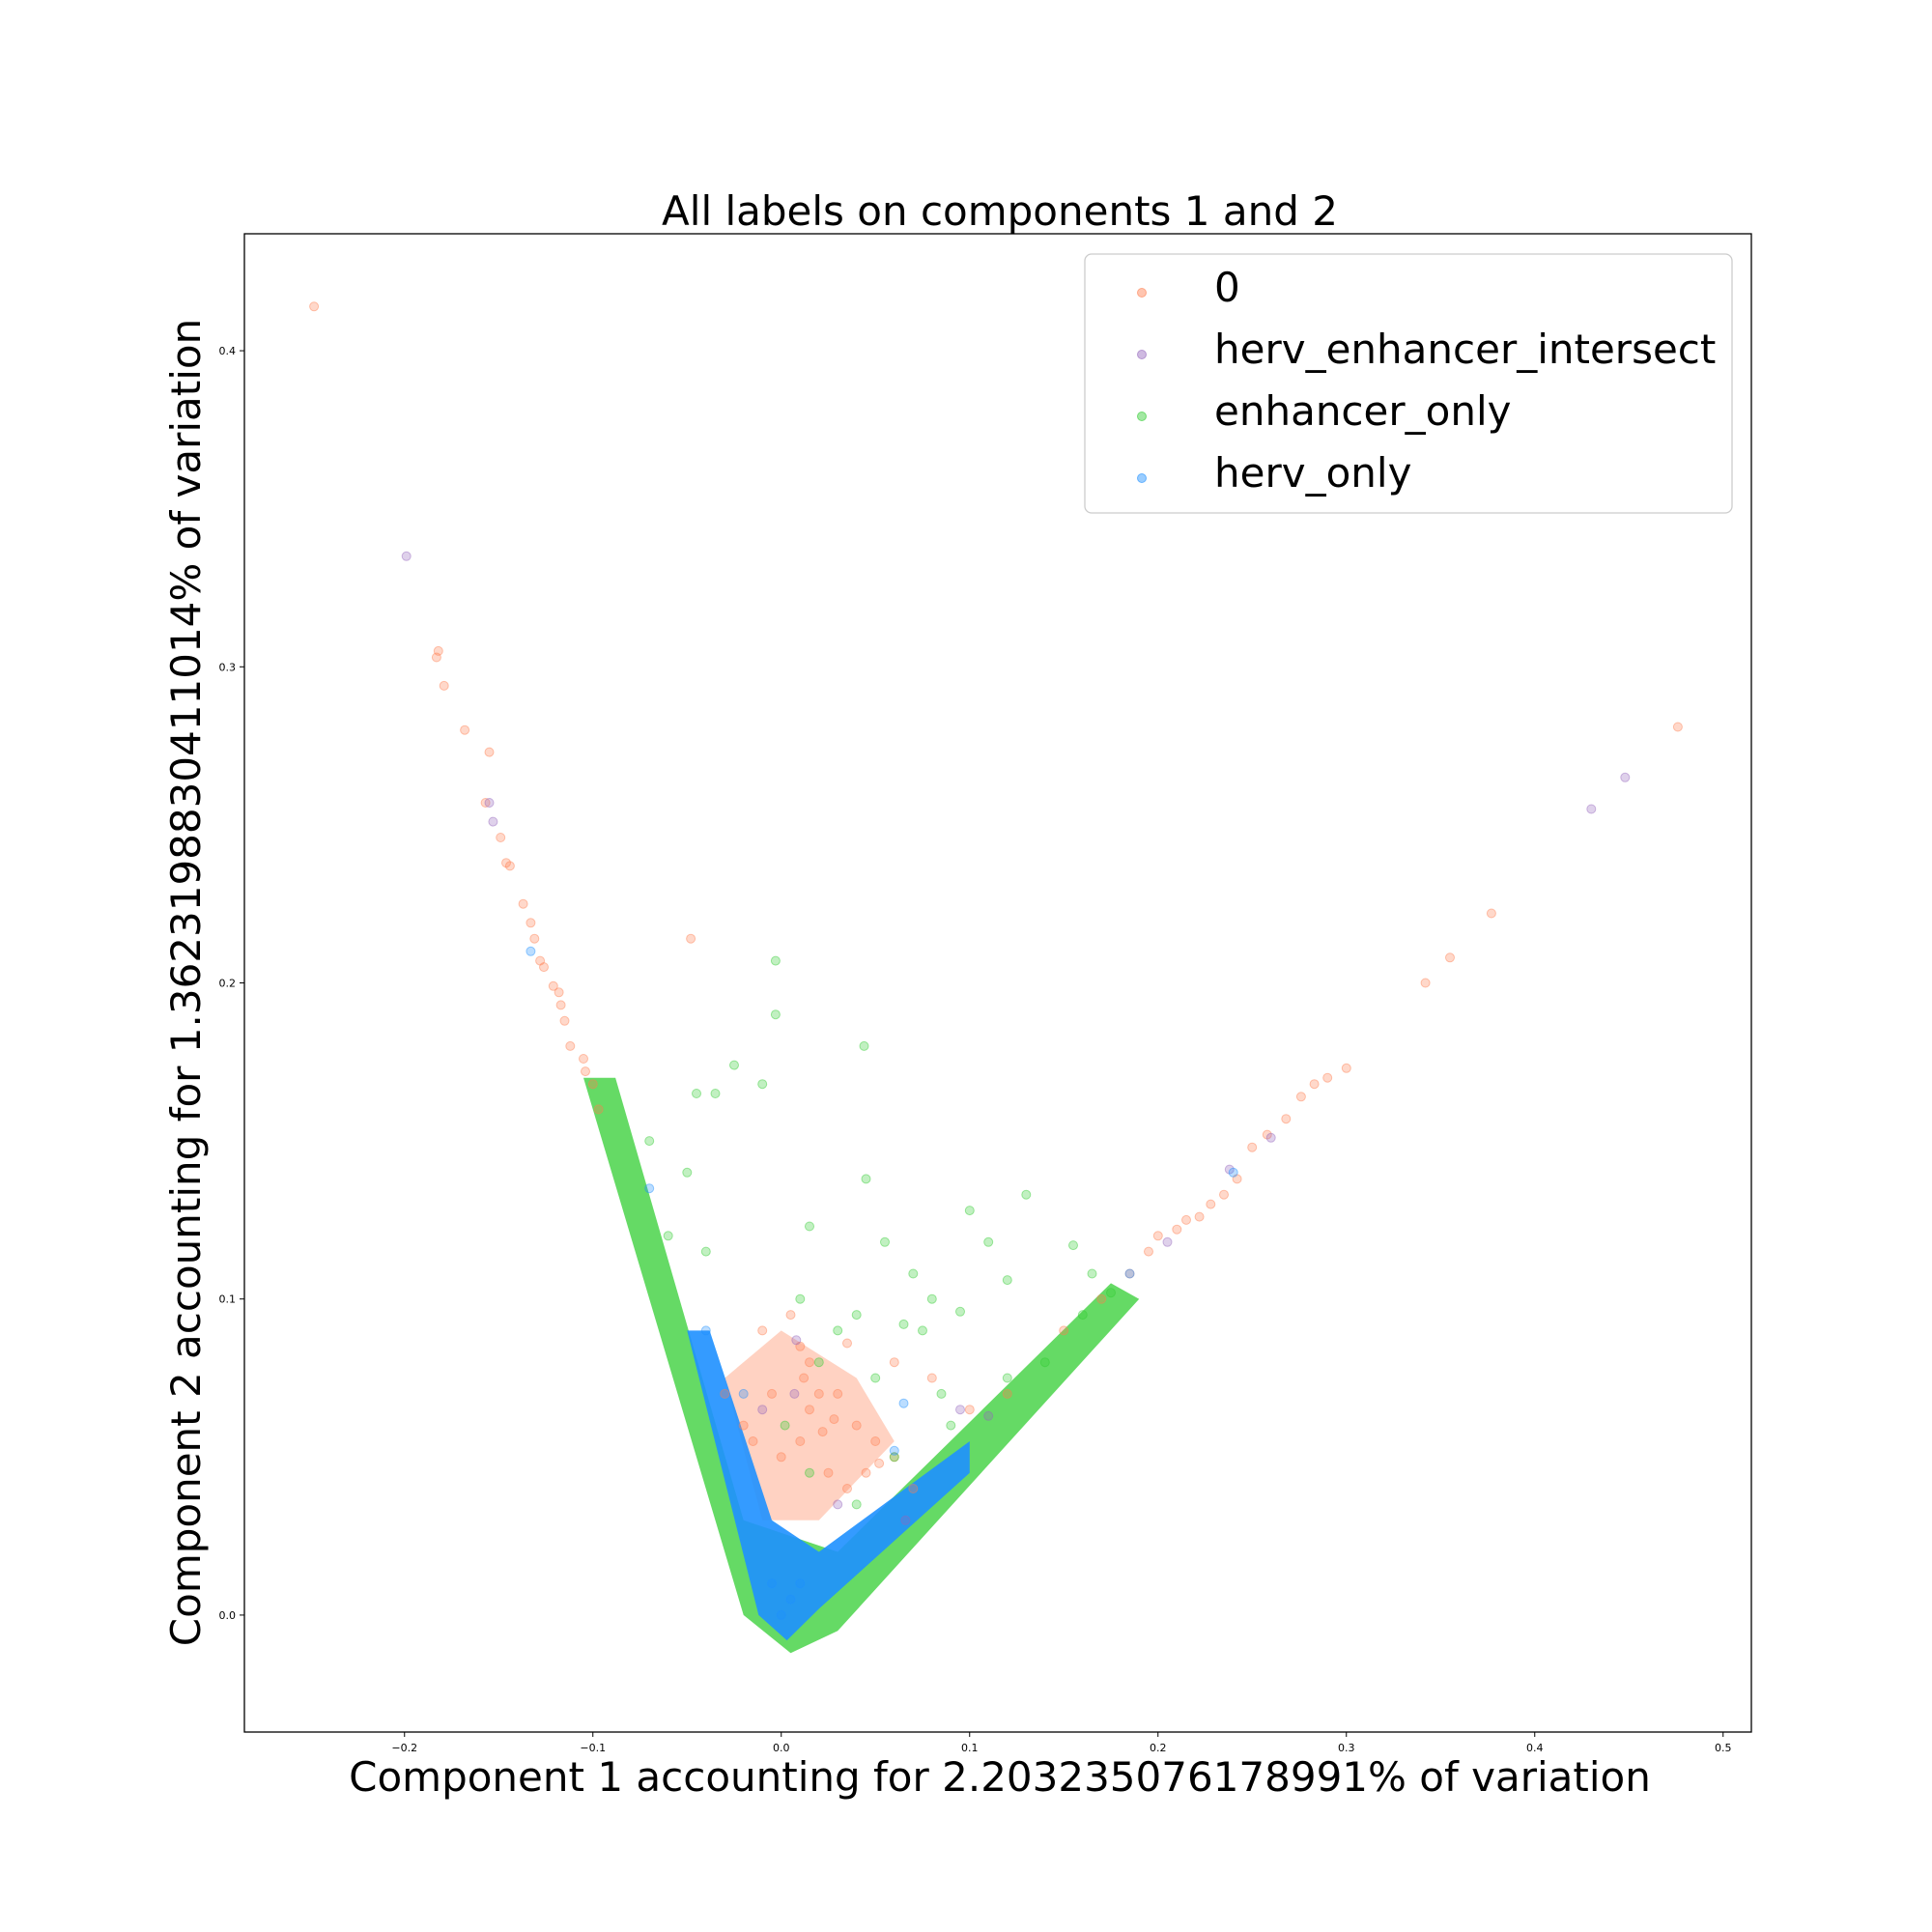  Describe the element at coordinates (593, 1748) in the screenshot. I see `x-tick-label: −0.1` at that location.